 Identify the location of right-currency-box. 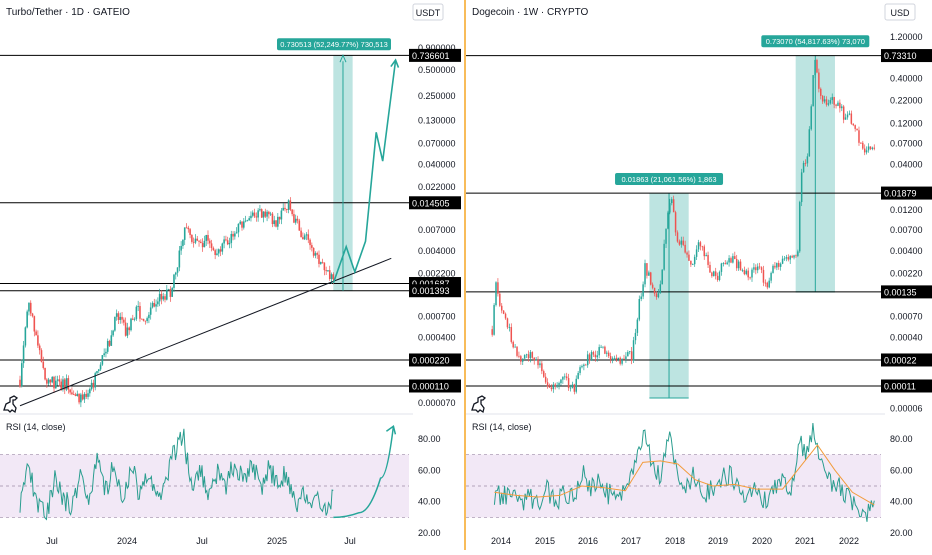
(900, 12).